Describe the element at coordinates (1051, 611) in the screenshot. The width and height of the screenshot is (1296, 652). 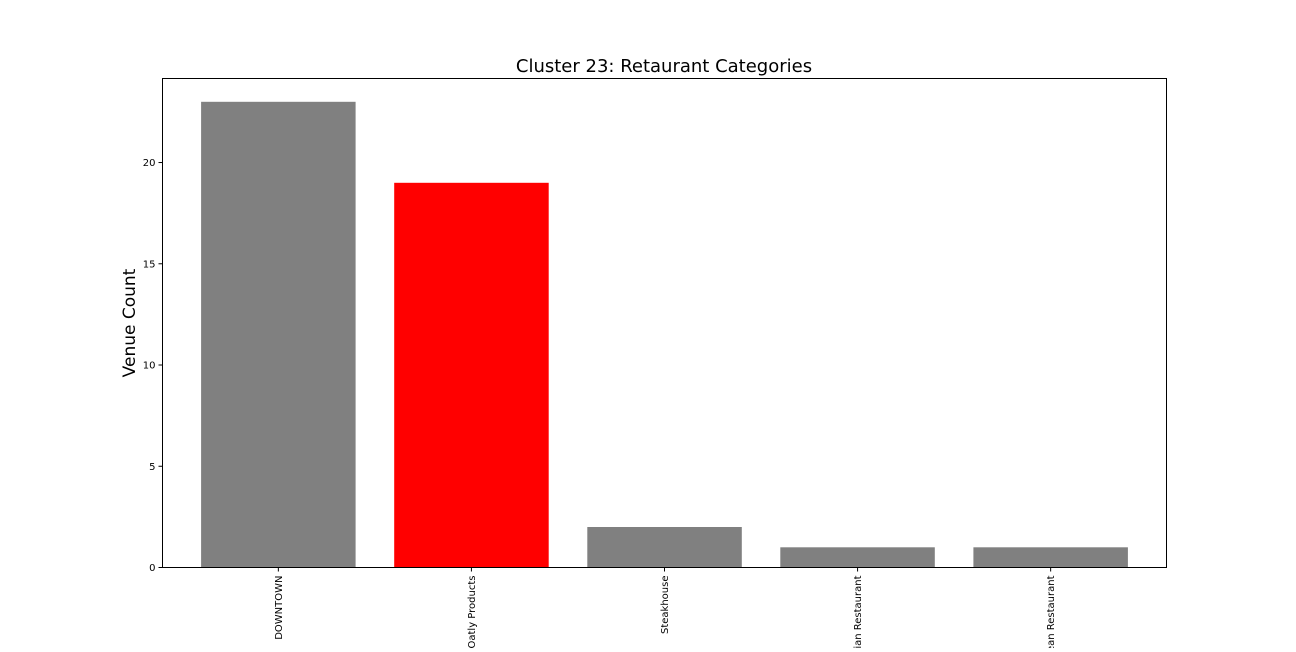
I see `x-tick-label-4: ean Restaurant` at that location.